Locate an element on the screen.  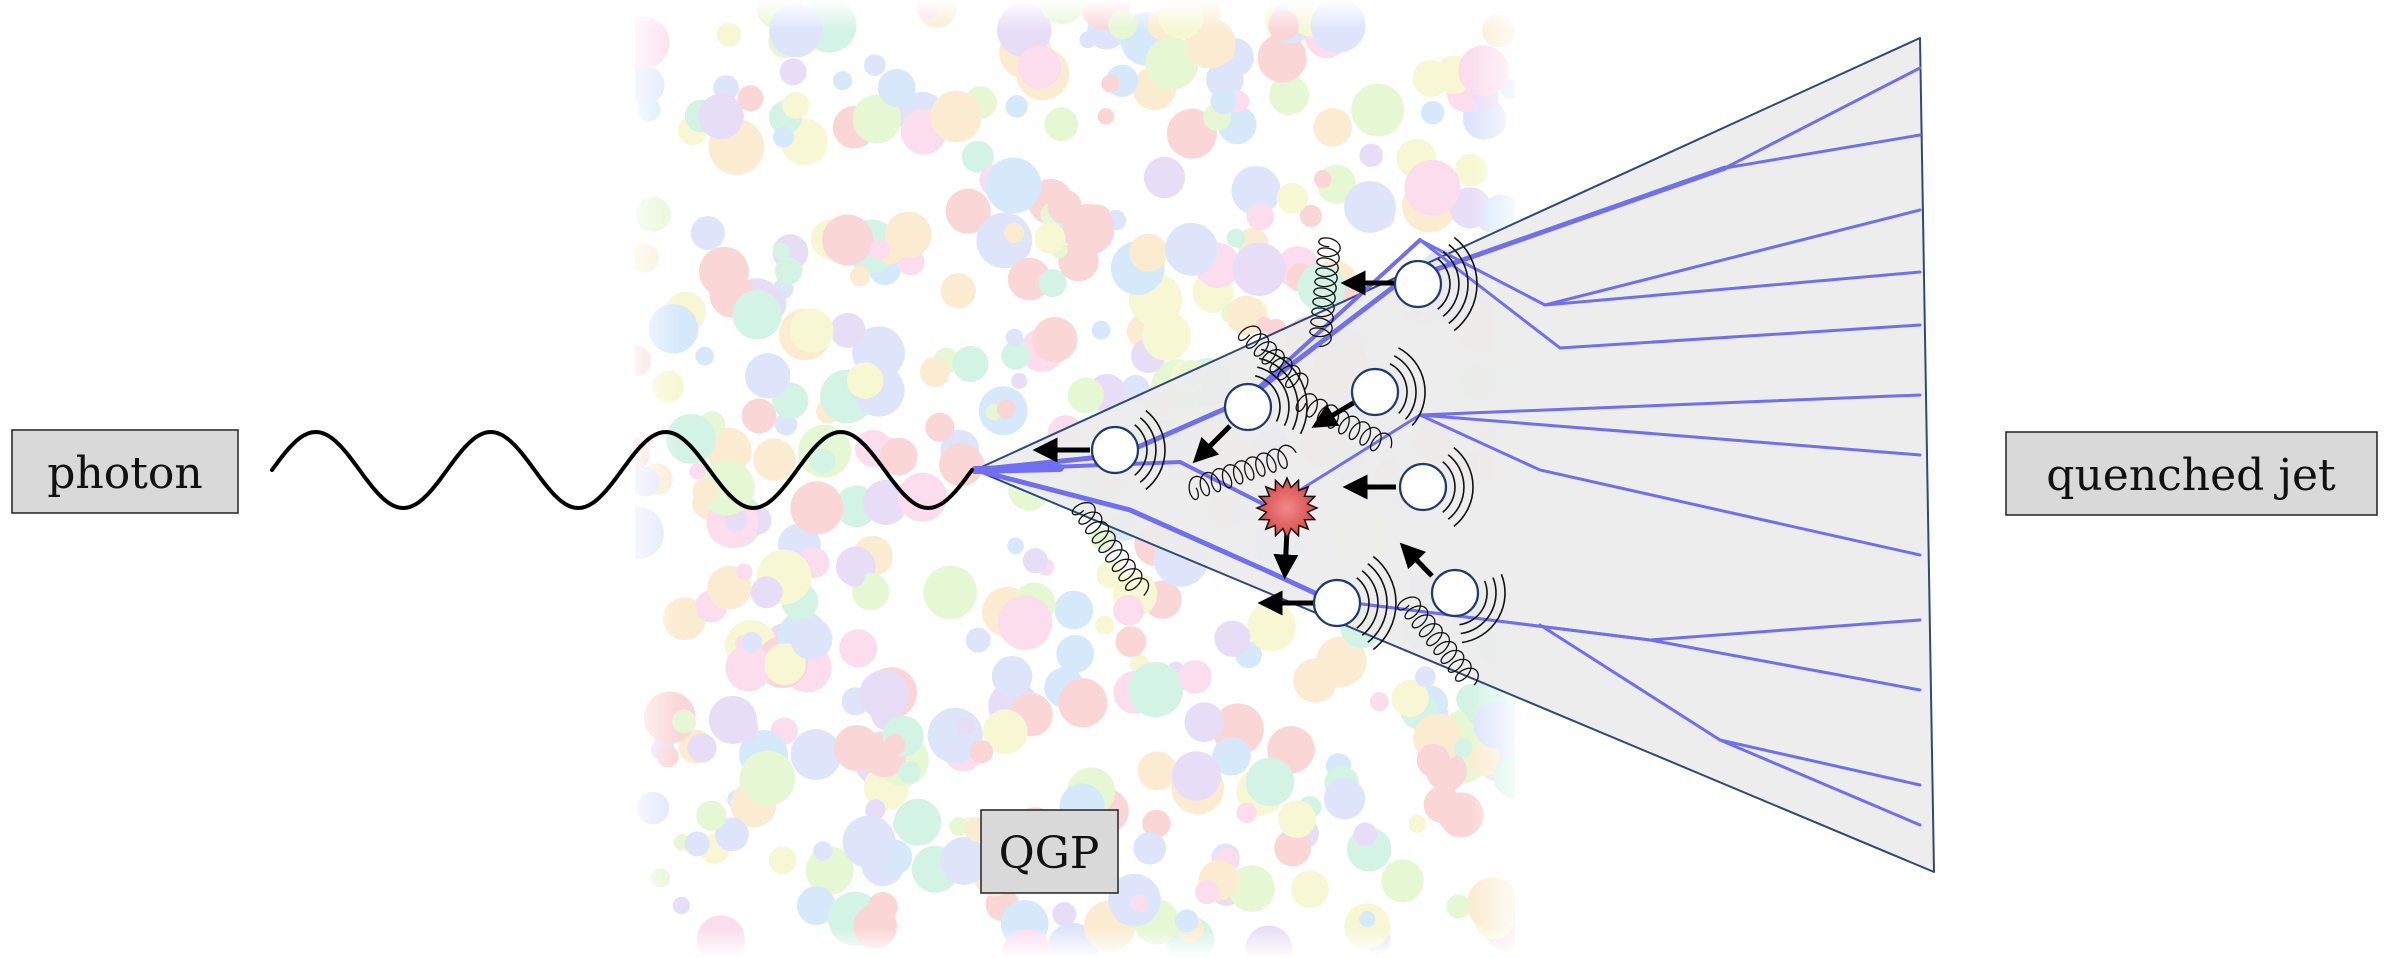
photon-wave-icon is located at coordinates (622, 470).